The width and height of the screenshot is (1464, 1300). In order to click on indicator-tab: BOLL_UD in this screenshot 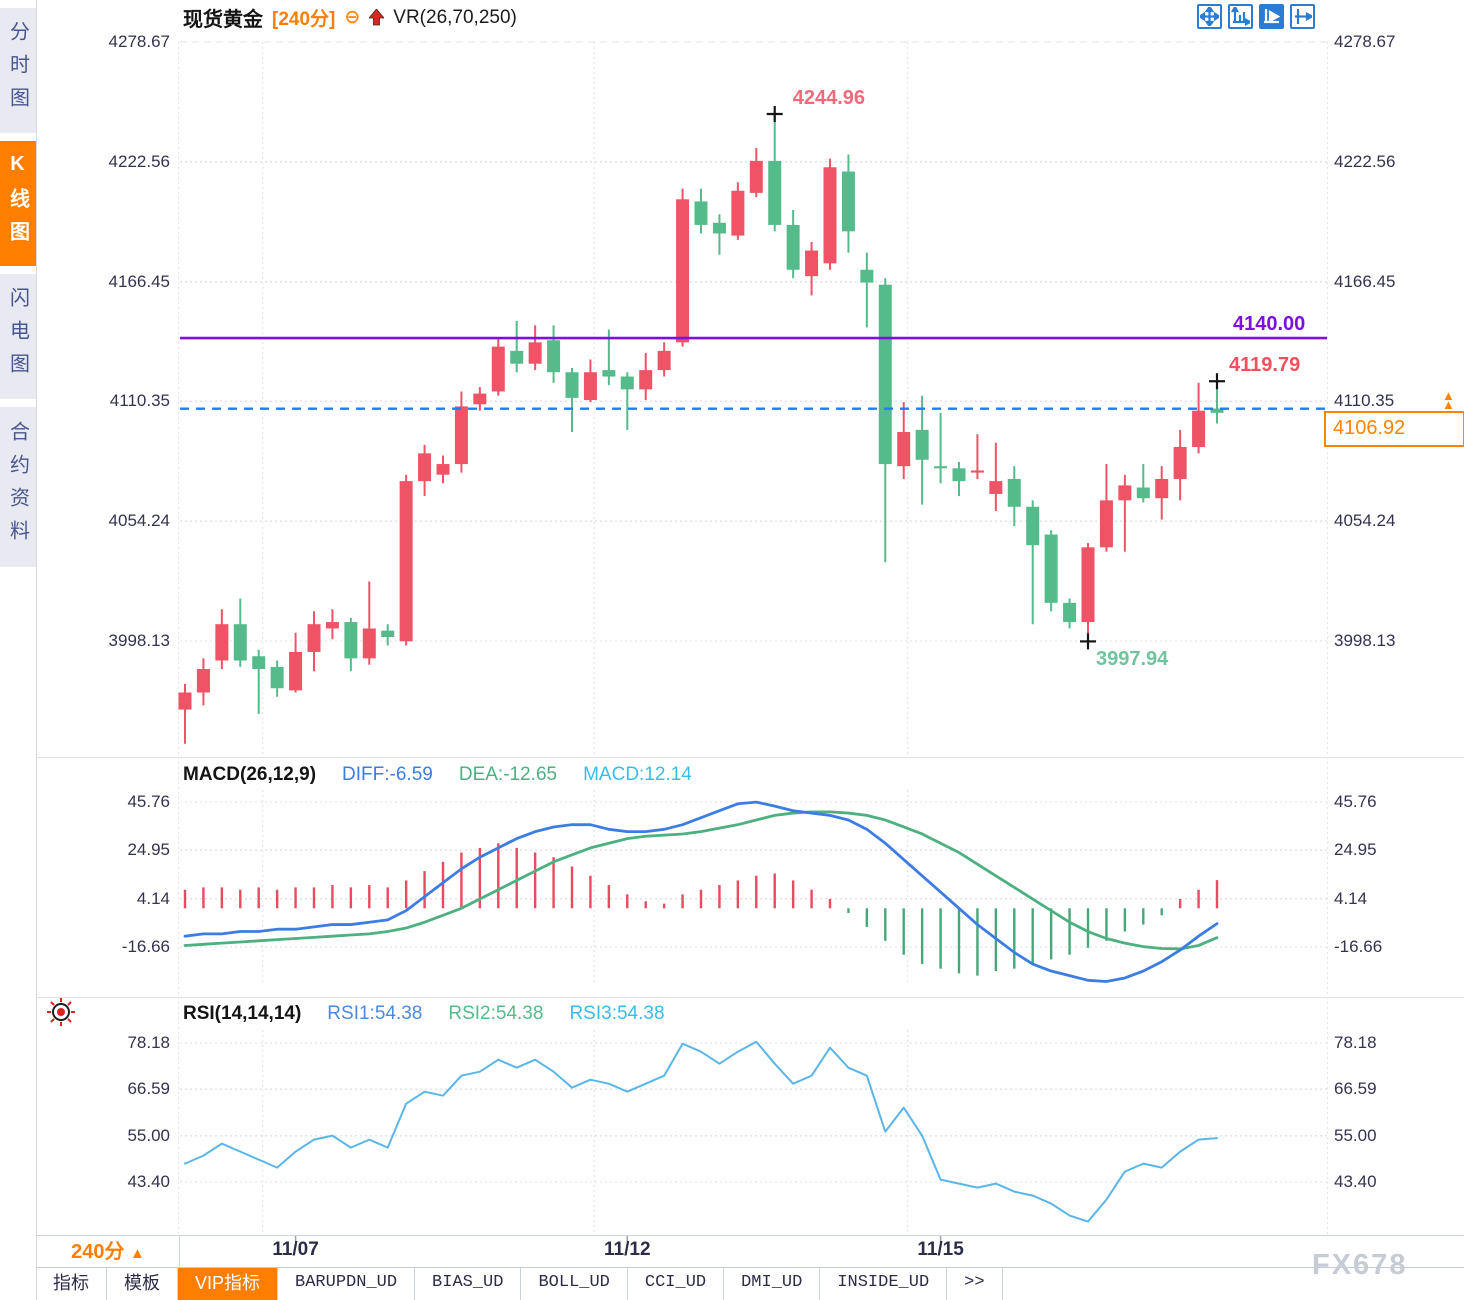, I will do `click(574, 1284)`.